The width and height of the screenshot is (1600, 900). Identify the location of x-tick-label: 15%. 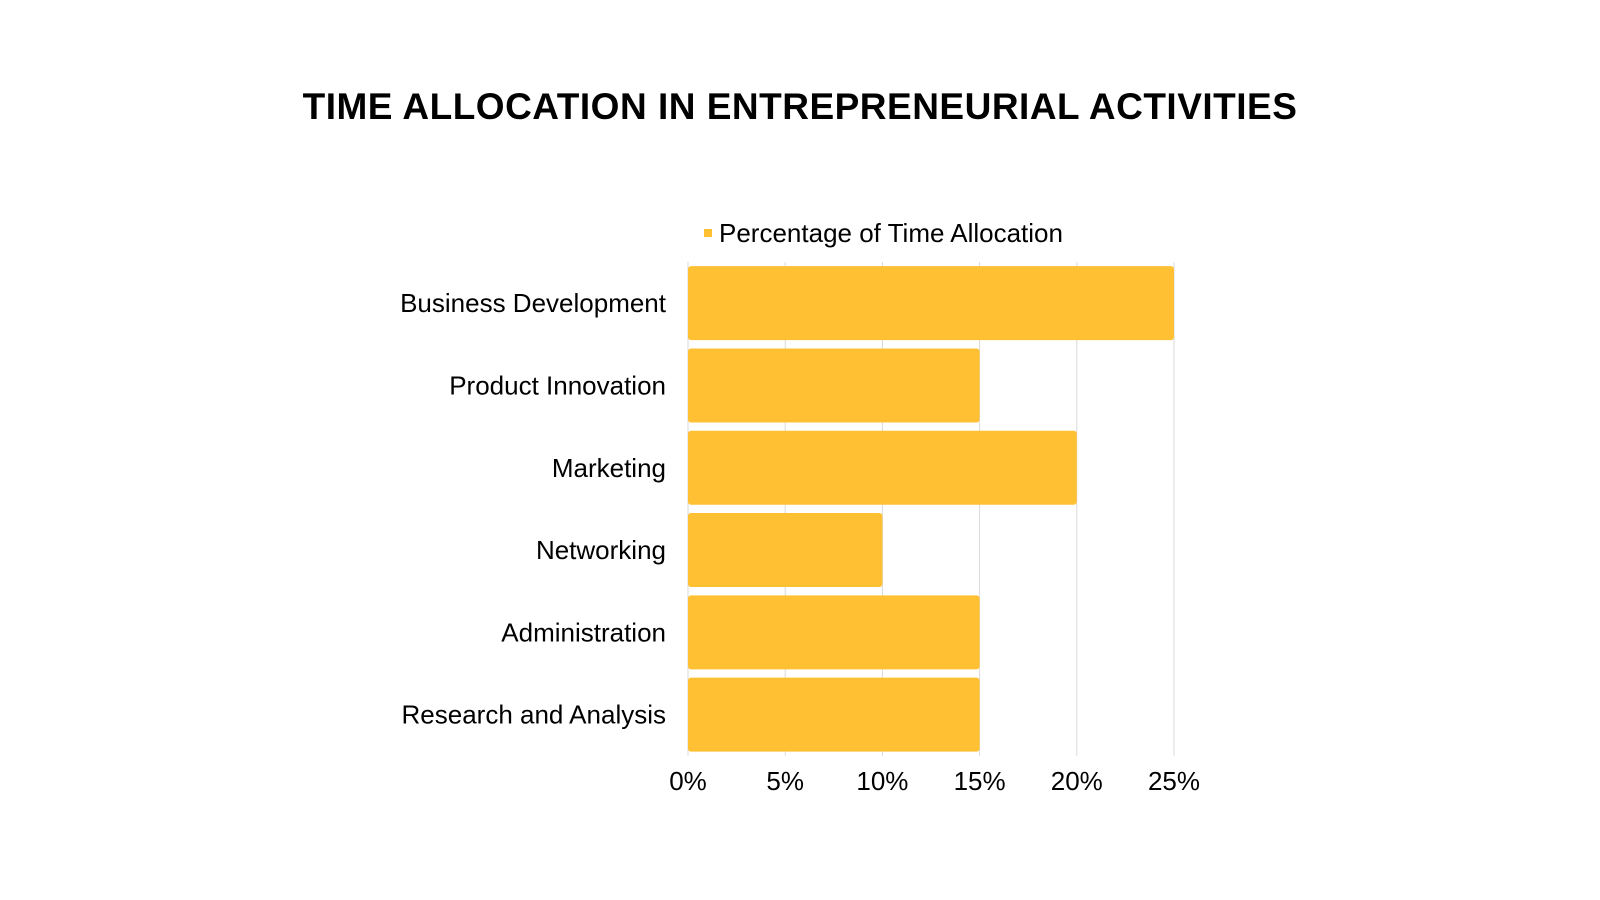
(980, 781).